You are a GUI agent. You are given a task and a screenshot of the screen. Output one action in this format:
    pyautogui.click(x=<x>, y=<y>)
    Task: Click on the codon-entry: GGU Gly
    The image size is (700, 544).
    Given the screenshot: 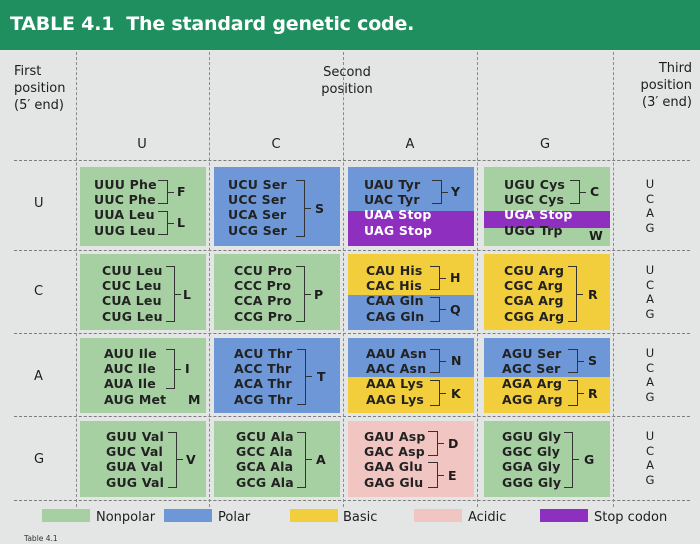 What is the action you would take?
    pyautogui.click(x=532, y=436)
    